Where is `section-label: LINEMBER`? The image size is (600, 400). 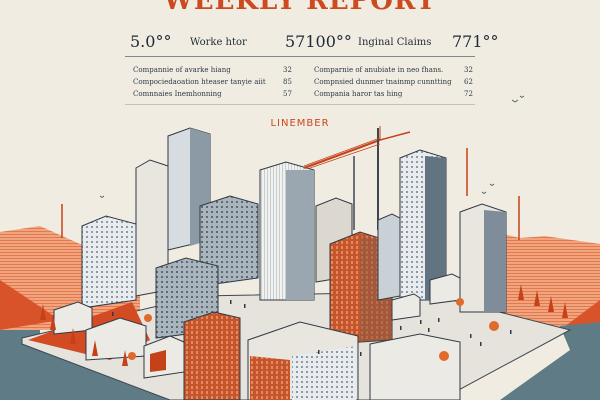 section-label: LINEMBER is located at coordinates (300, 123).